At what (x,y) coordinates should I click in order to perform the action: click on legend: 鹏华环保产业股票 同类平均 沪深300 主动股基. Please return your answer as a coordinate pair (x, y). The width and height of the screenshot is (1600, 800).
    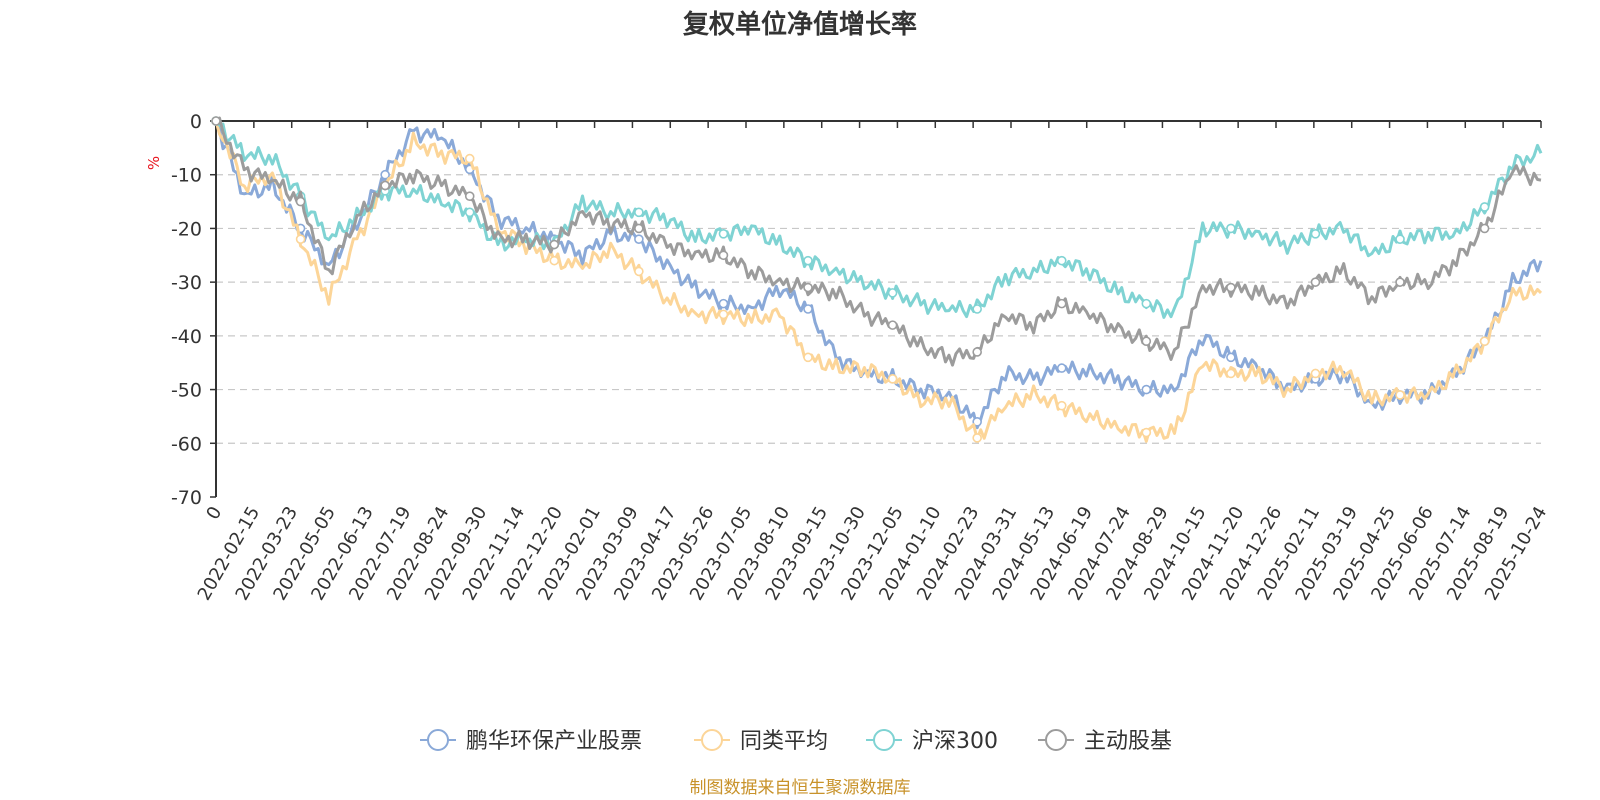
    Looking at the image, I should click on (796, 741).